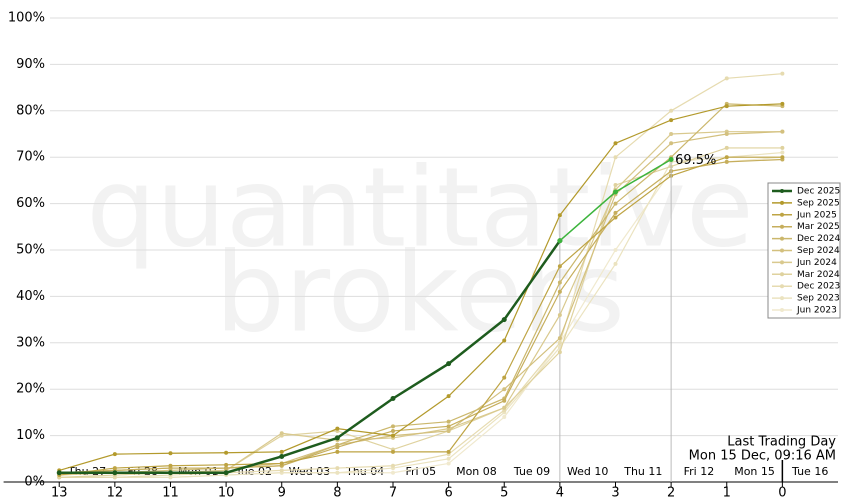 Image resolution: width=850 pixels, height=500 pixels. Describe the element at coordinates (727, 493) in the screenshot. I see `x-tick-label: 1` at that location.